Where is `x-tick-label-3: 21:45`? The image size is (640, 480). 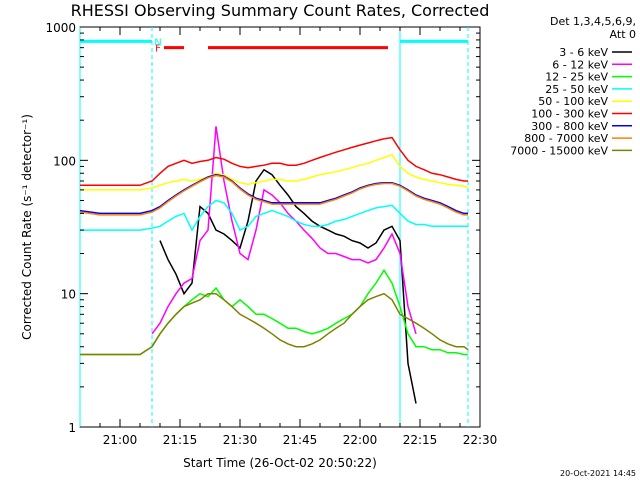
x-tick-label-3: 21:45 is located at coordinates (300, 440).